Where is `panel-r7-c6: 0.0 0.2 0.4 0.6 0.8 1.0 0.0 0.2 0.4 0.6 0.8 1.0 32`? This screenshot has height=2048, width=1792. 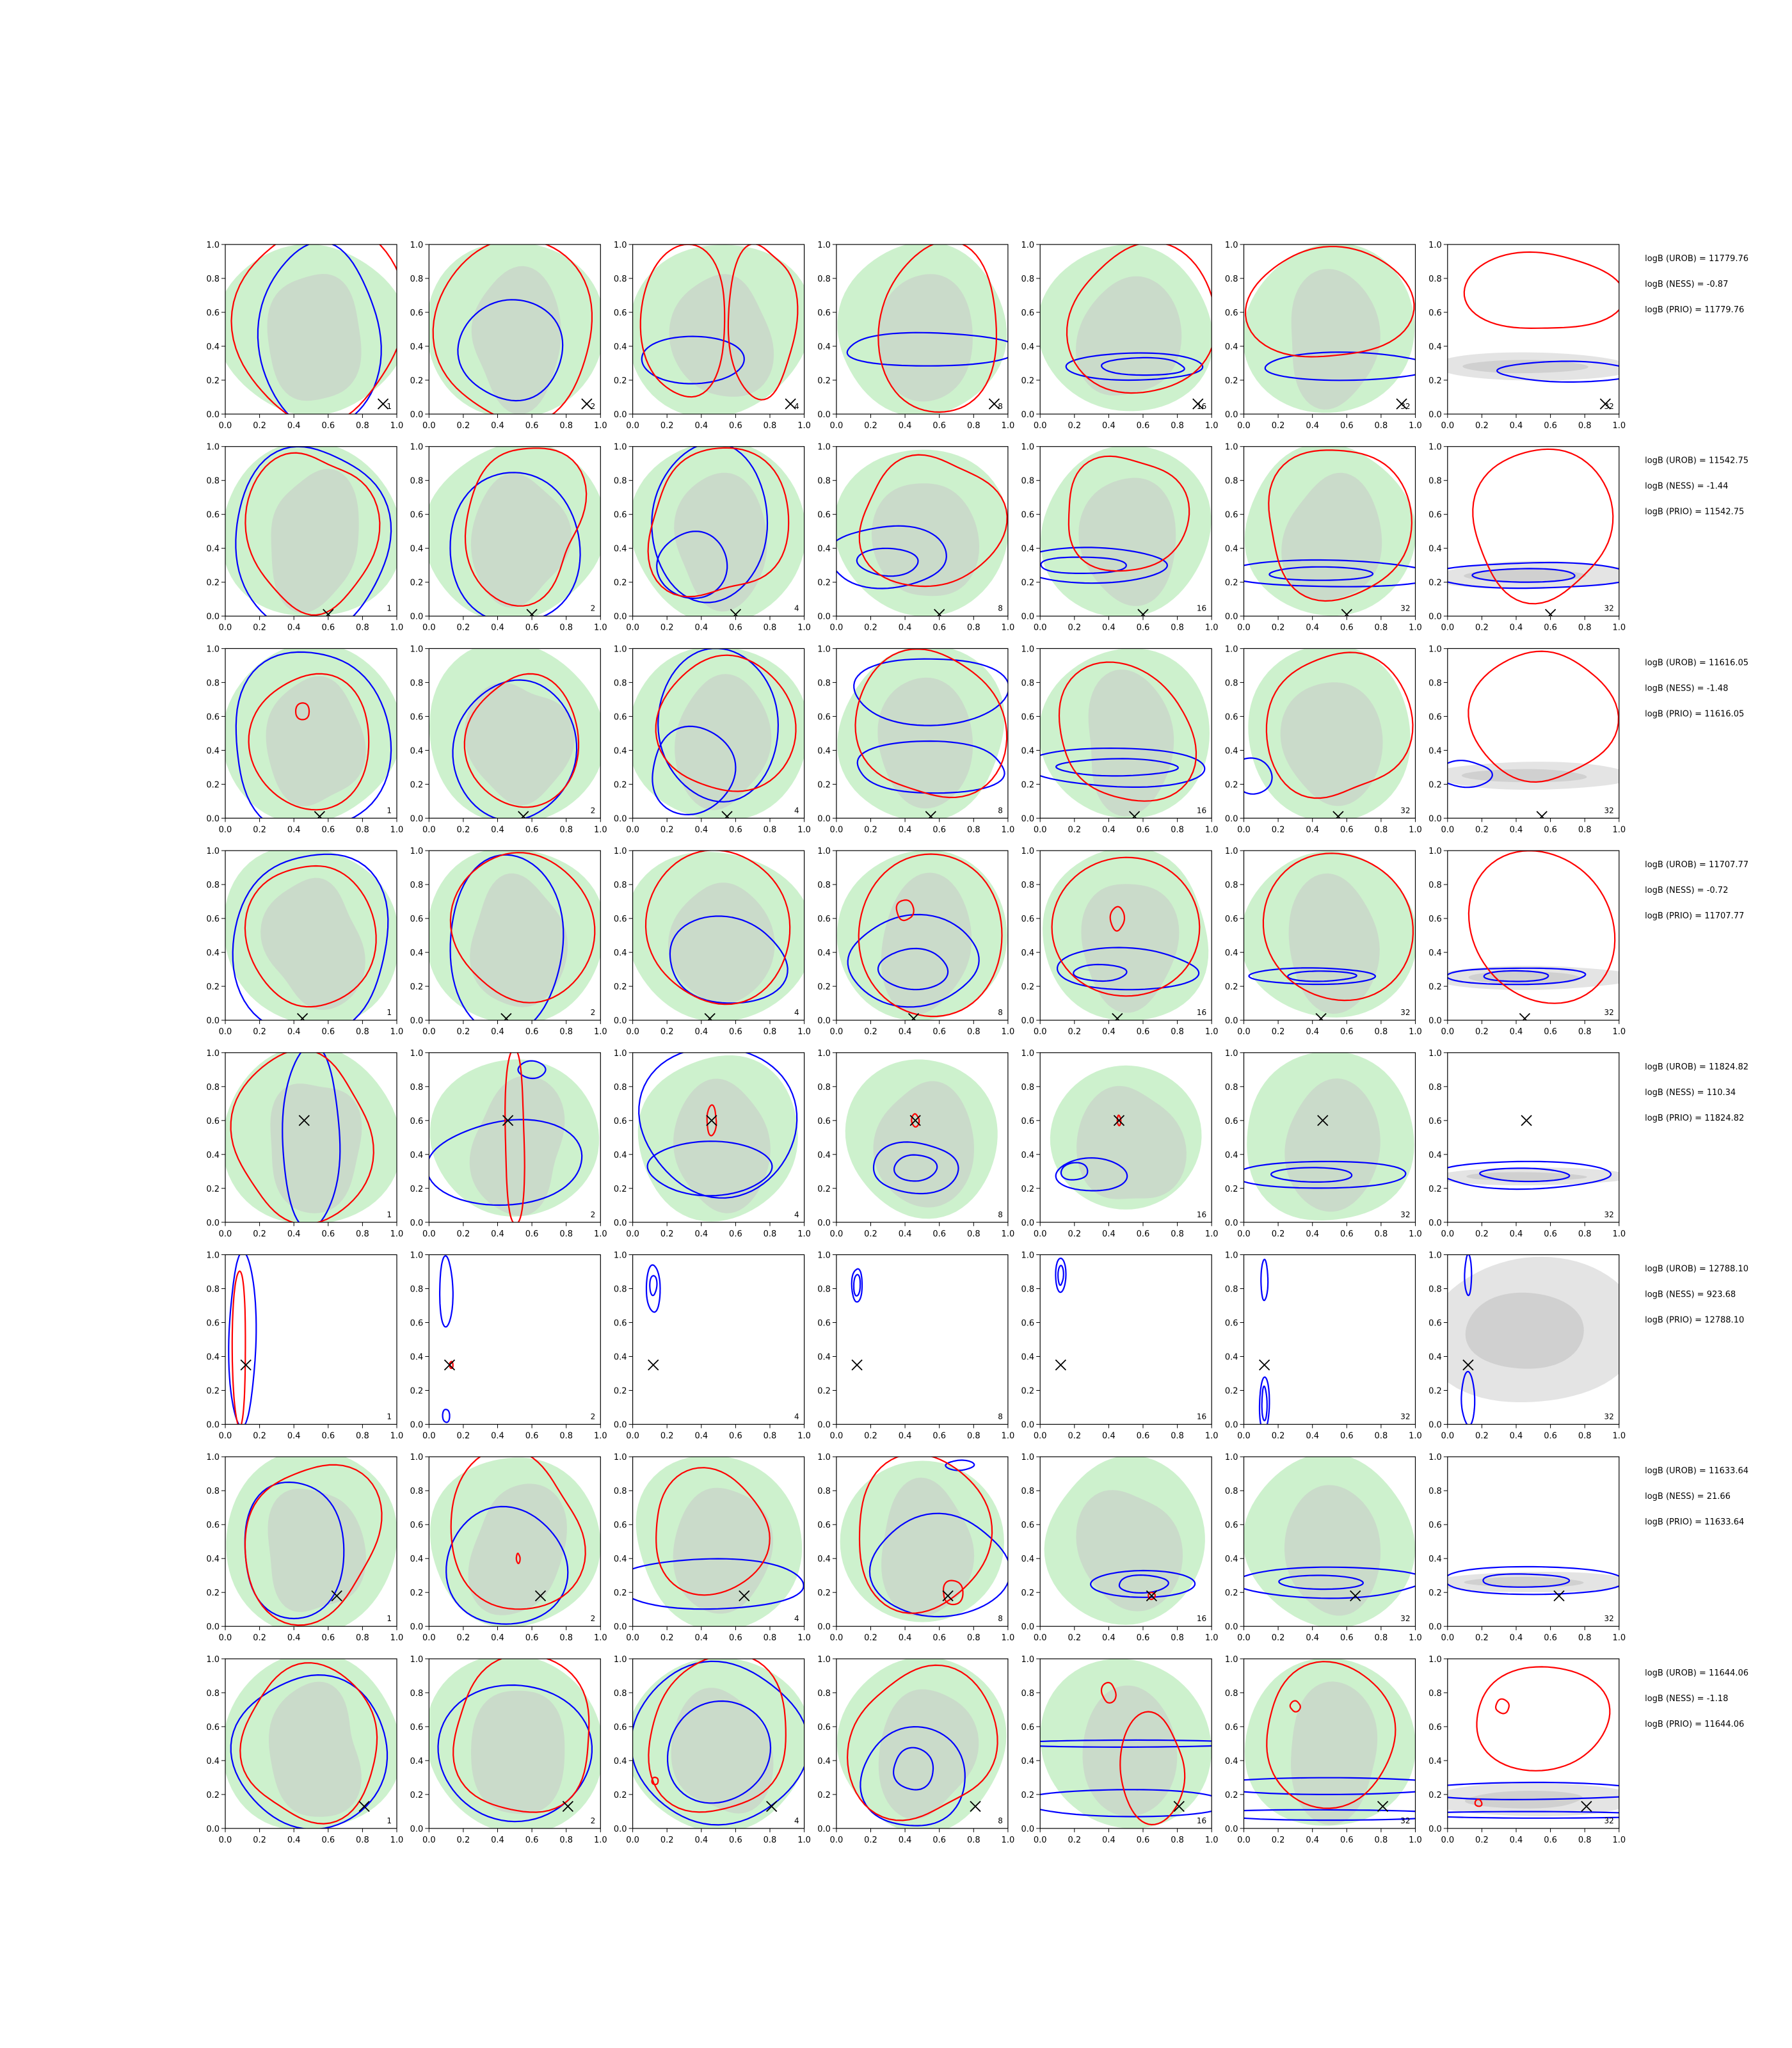
panel-r7-c6: 0.0 0.2 0.4 0.6 0.8 1.0 0.0 0.2 0.4 0.6 0.8 1.0 32 is located at coordinates (1527, 1750).